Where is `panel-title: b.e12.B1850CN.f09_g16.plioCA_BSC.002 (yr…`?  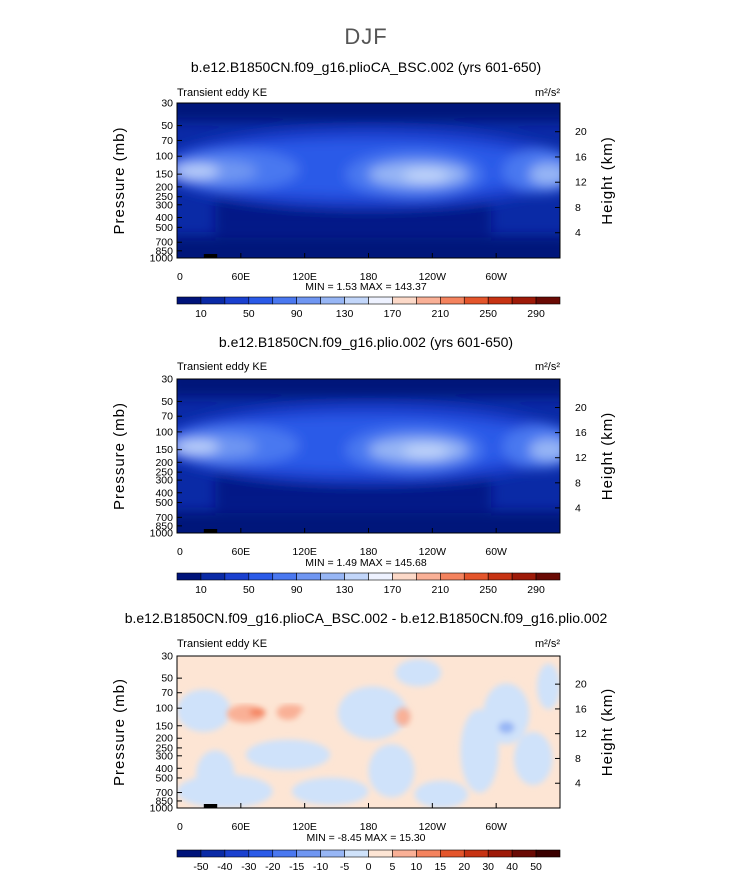
panel-title: b.e12.B1850CN.f09_g16.plioCA_BSC.002 (yr… is located at coordinates (366, 67).